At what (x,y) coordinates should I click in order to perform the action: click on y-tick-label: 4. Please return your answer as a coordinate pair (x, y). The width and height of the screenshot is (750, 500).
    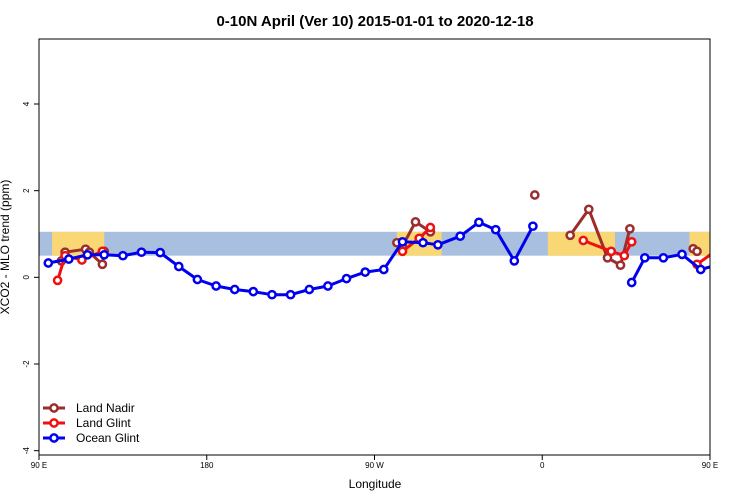
    Looking at the image, I should click on (26, 103).